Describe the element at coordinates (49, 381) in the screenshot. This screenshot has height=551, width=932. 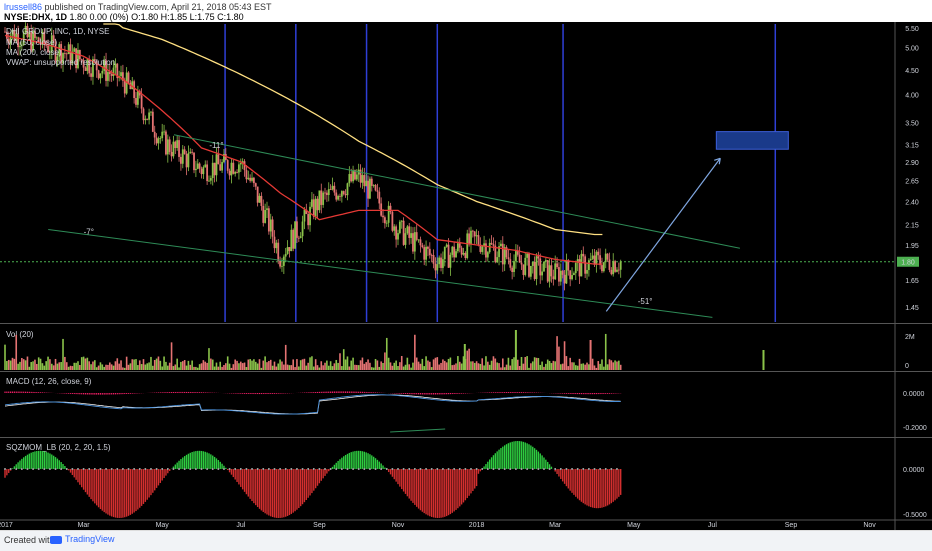
I see `macd-title: MACD (12, 26, close, 9)` at that location.